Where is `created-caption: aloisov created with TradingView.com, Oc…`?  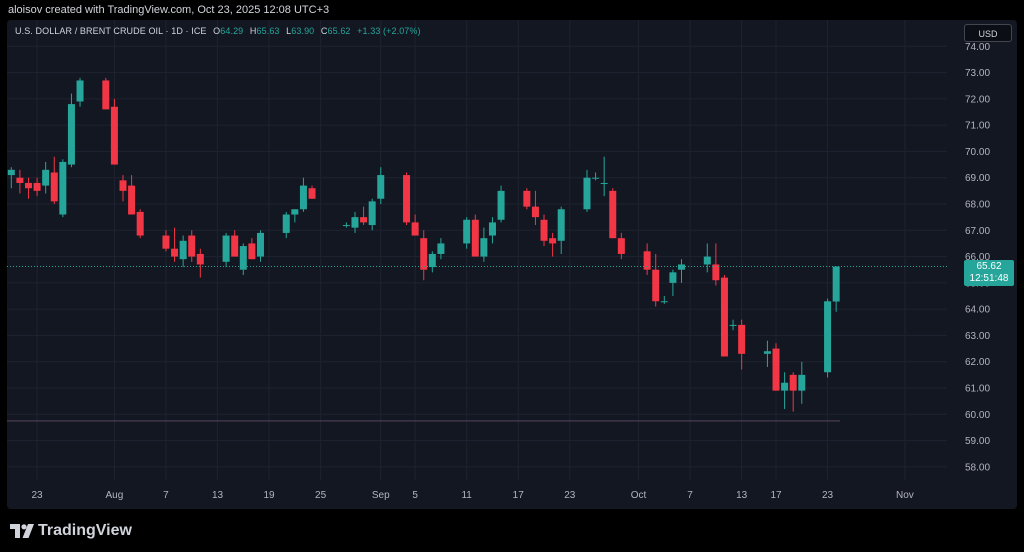
created-caption: aloisov created with TradingView.com, Oc… is located at coordinates (169, 10).